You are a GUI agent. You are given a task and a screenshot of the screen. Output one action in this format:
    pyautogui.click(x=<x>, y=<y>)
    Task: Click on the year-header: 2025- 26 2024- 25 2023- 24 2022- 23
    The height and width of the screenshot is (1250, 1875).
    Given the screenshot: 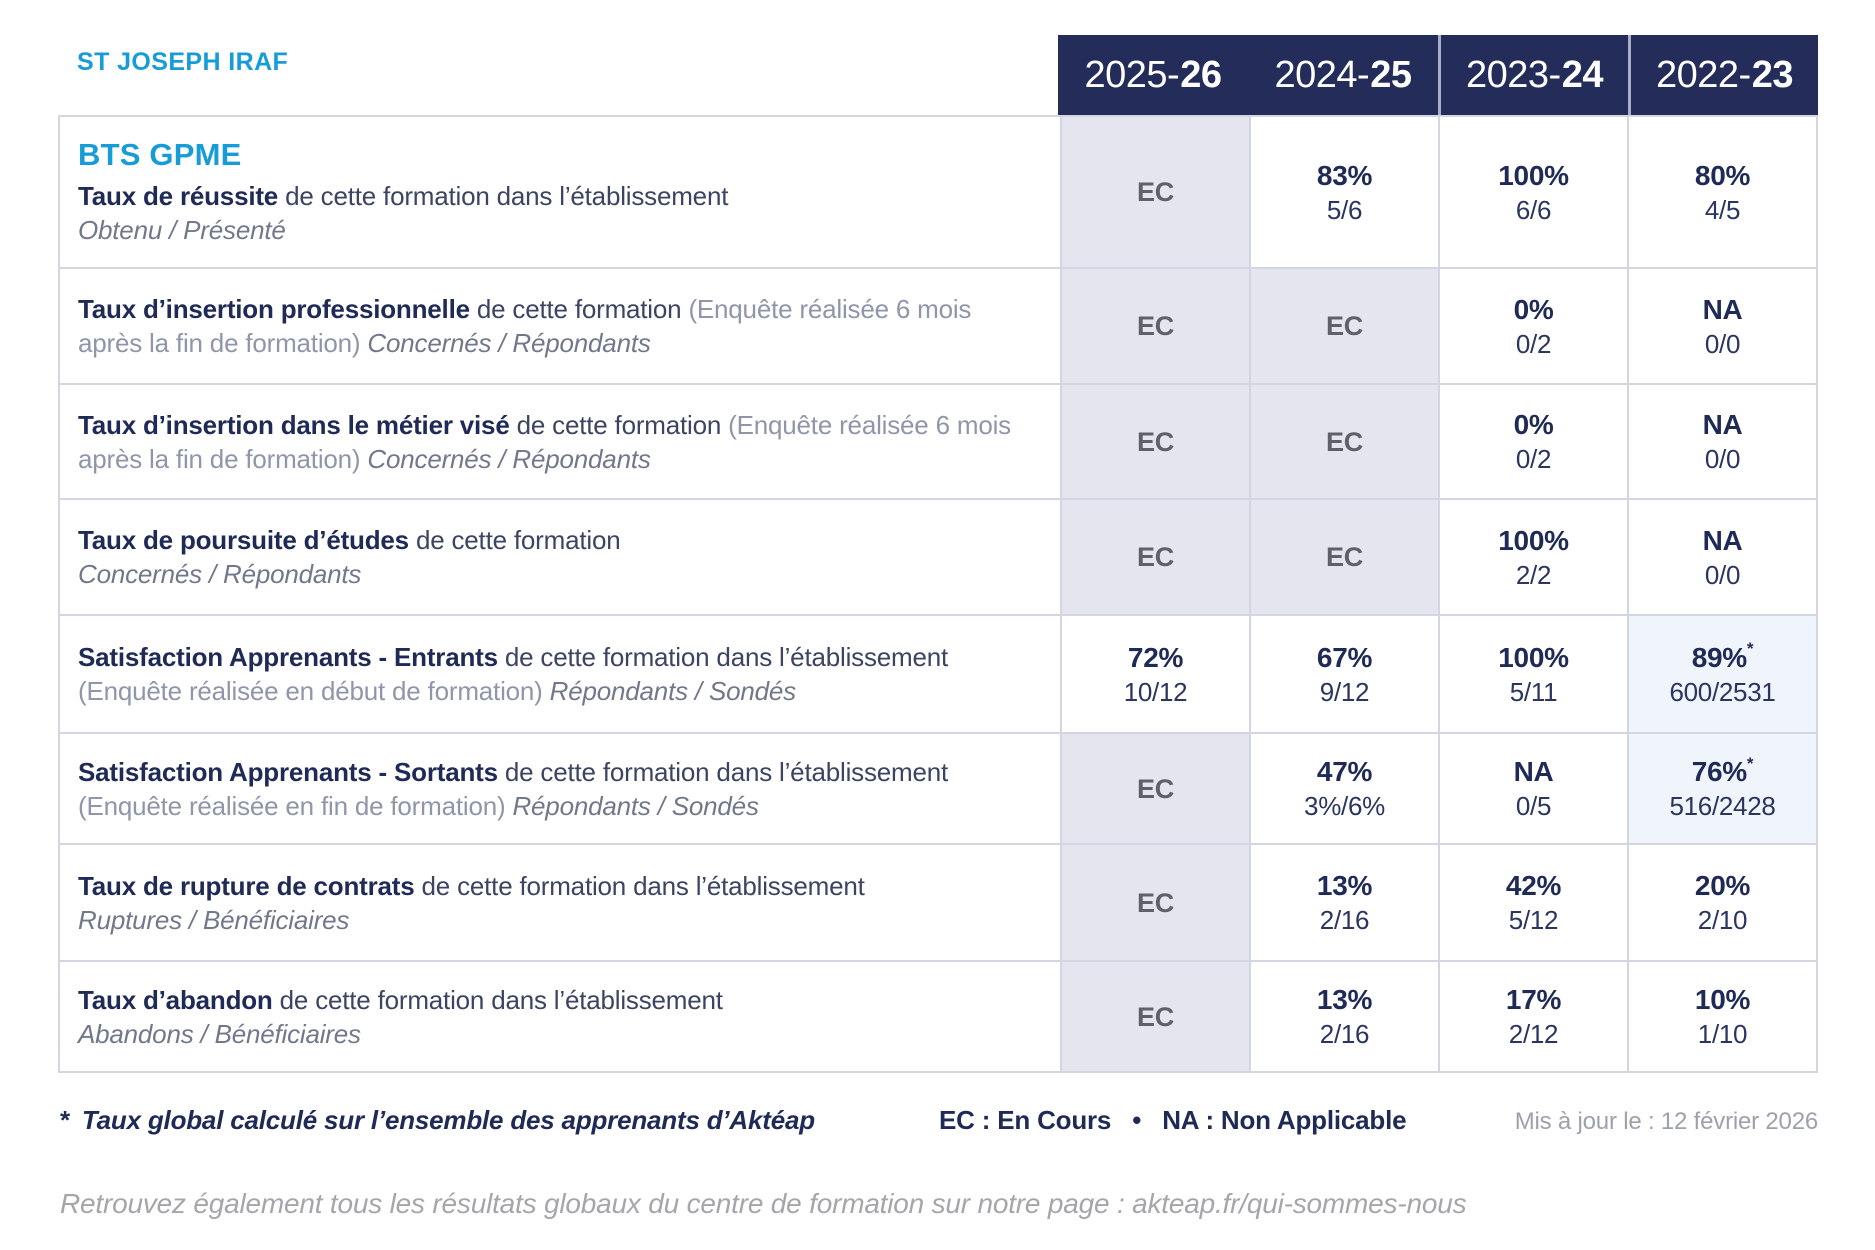 What is the action you would take?
    pyautogui.click(x=1438, y=75)
    